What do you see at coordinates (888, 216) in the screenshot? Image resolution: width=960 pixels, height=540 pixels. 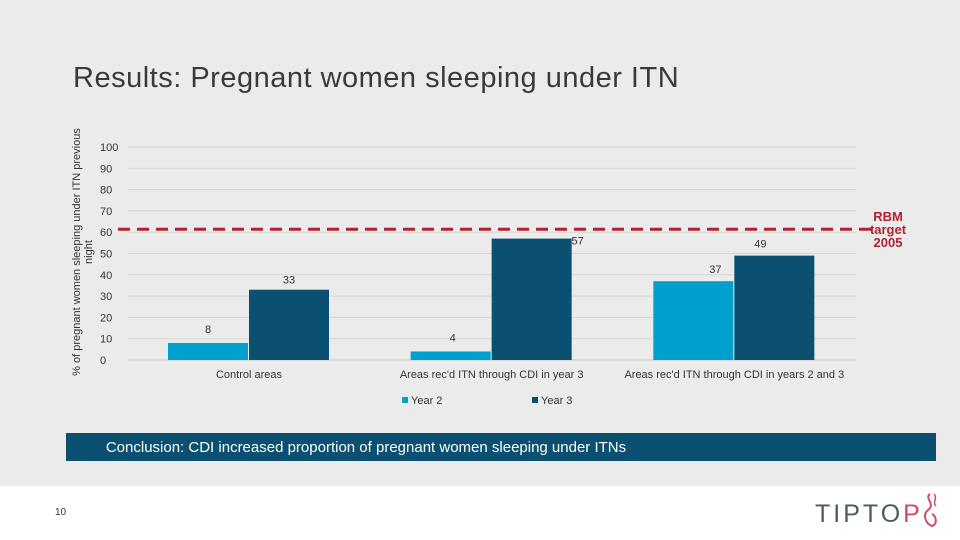 I see `target-label: RBM` at bounding box center [888, 216].